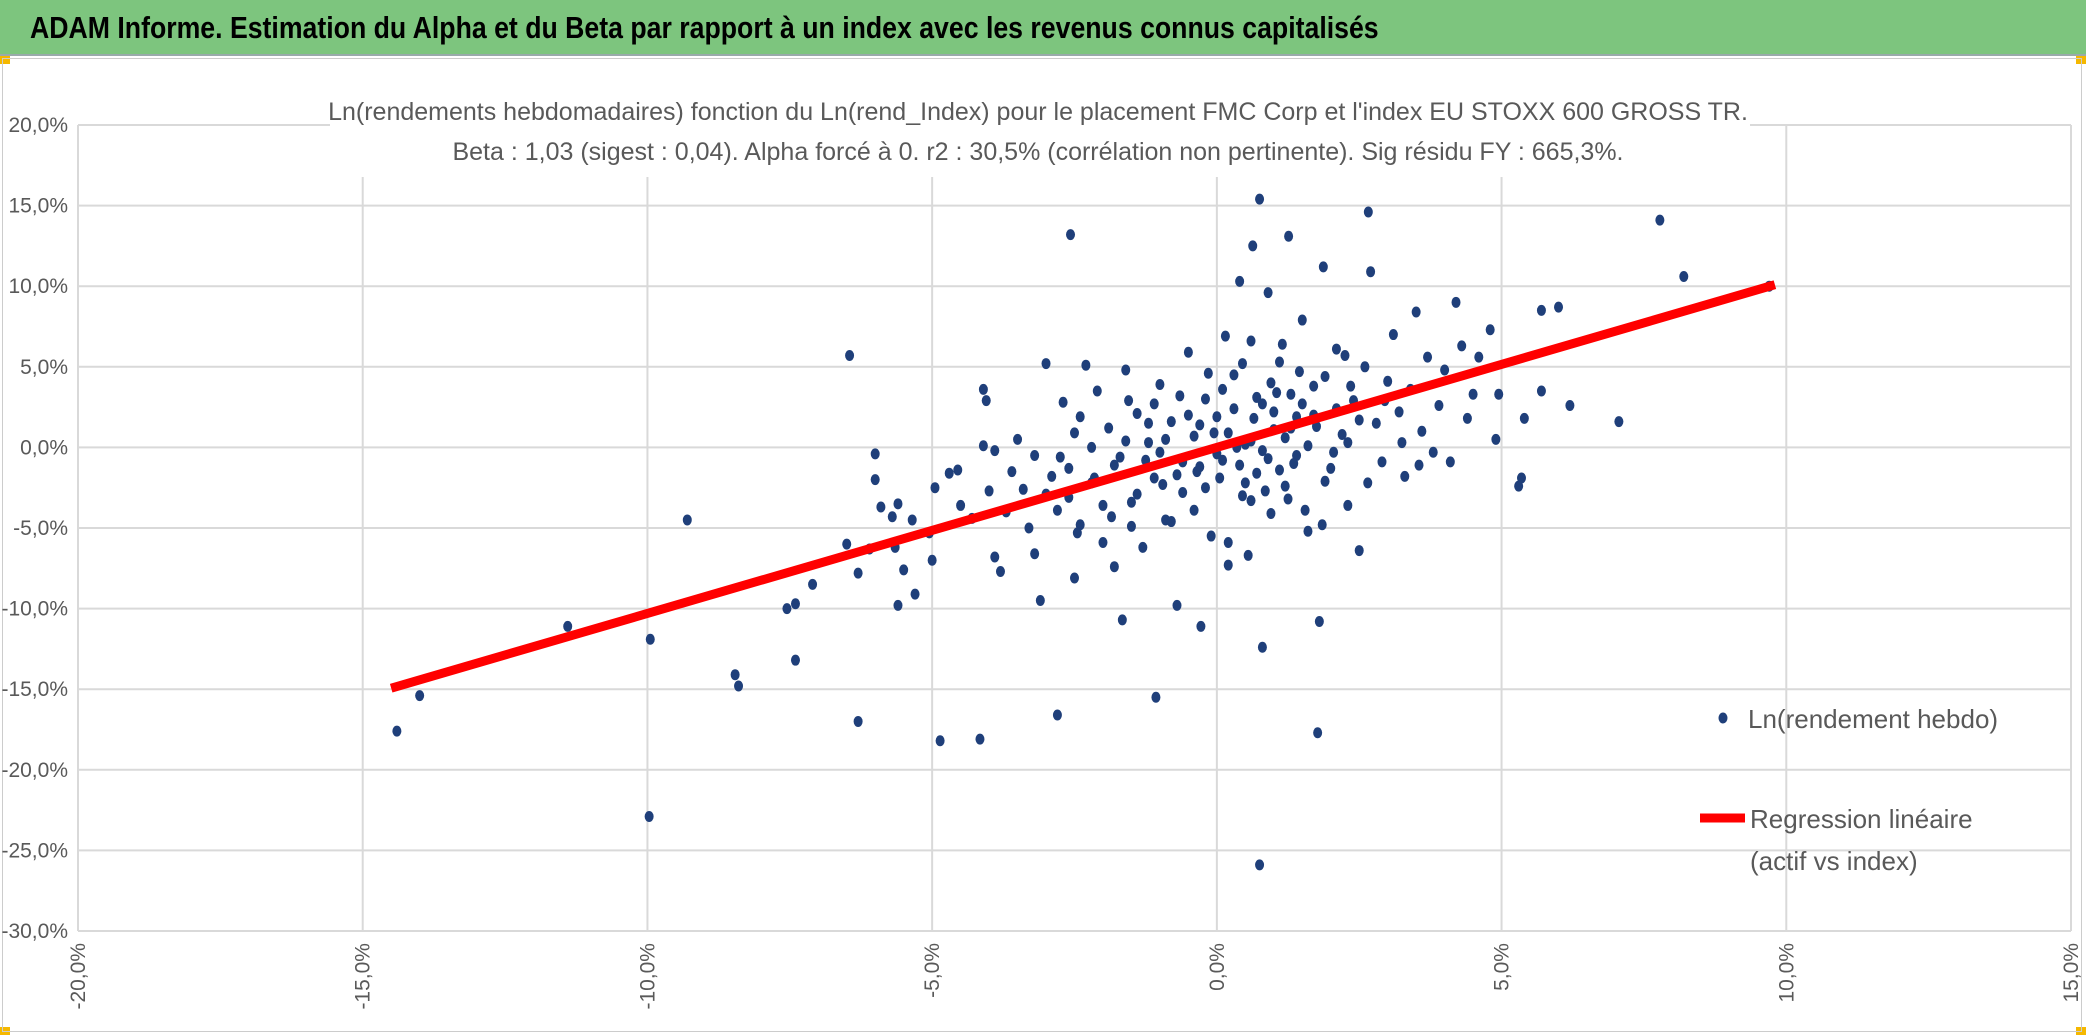 This screenshot has height=1035, width=2086. I want to click on corner-marker, so click(5, 60).